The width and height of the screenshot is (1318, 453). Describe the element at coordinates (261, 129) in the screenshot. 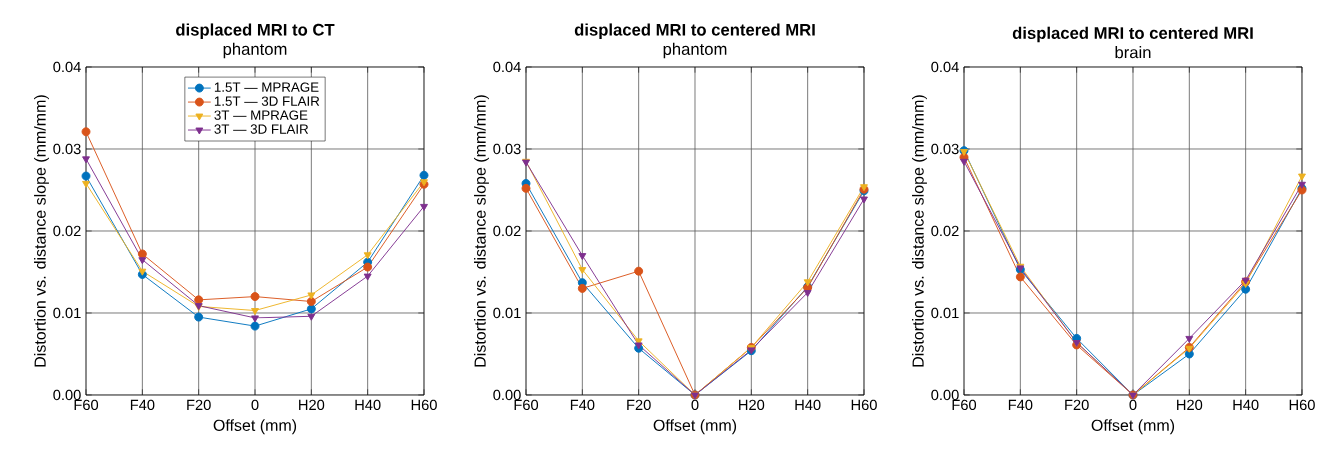

I see `legend-label: 3T — 3D FLAIR` at that location.